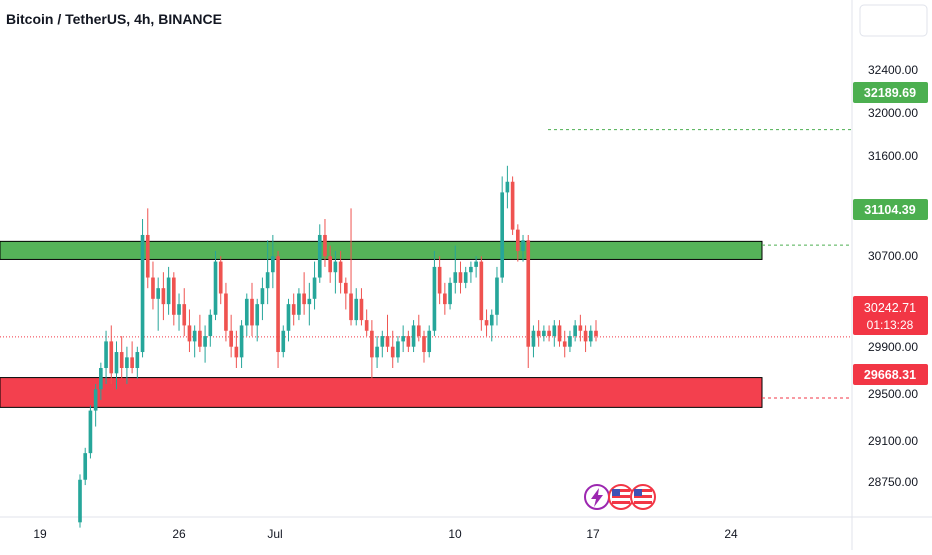 This screenshot has height=555, width=932. Describe the element at coordinates (731, 534) in the screenshot. I see `time-tick: 24` at that location.